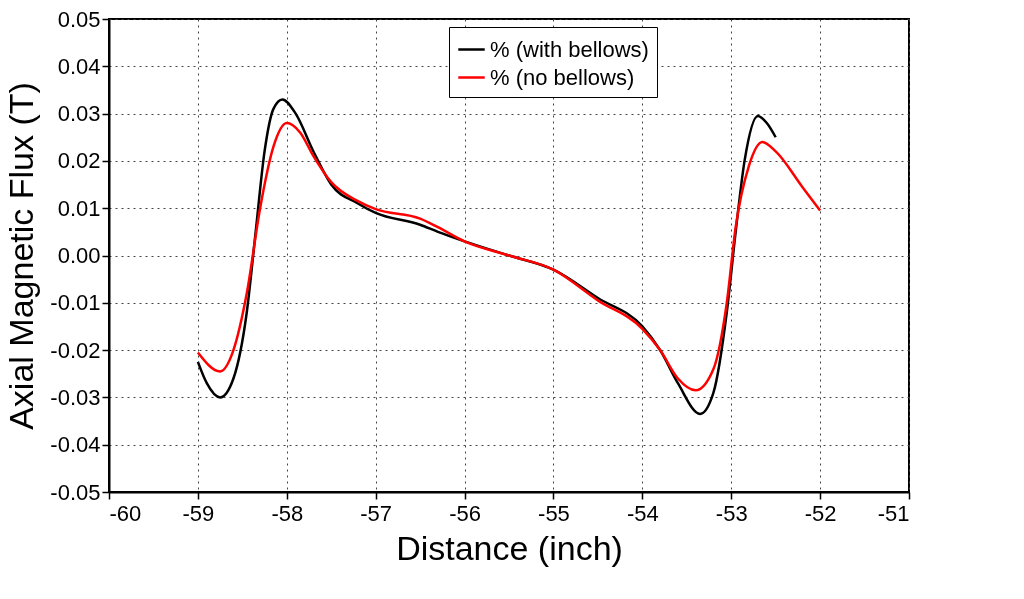 This screenshot has width=1024, height=599. I want to click on x-tick-label: -53, so click(731, 513).